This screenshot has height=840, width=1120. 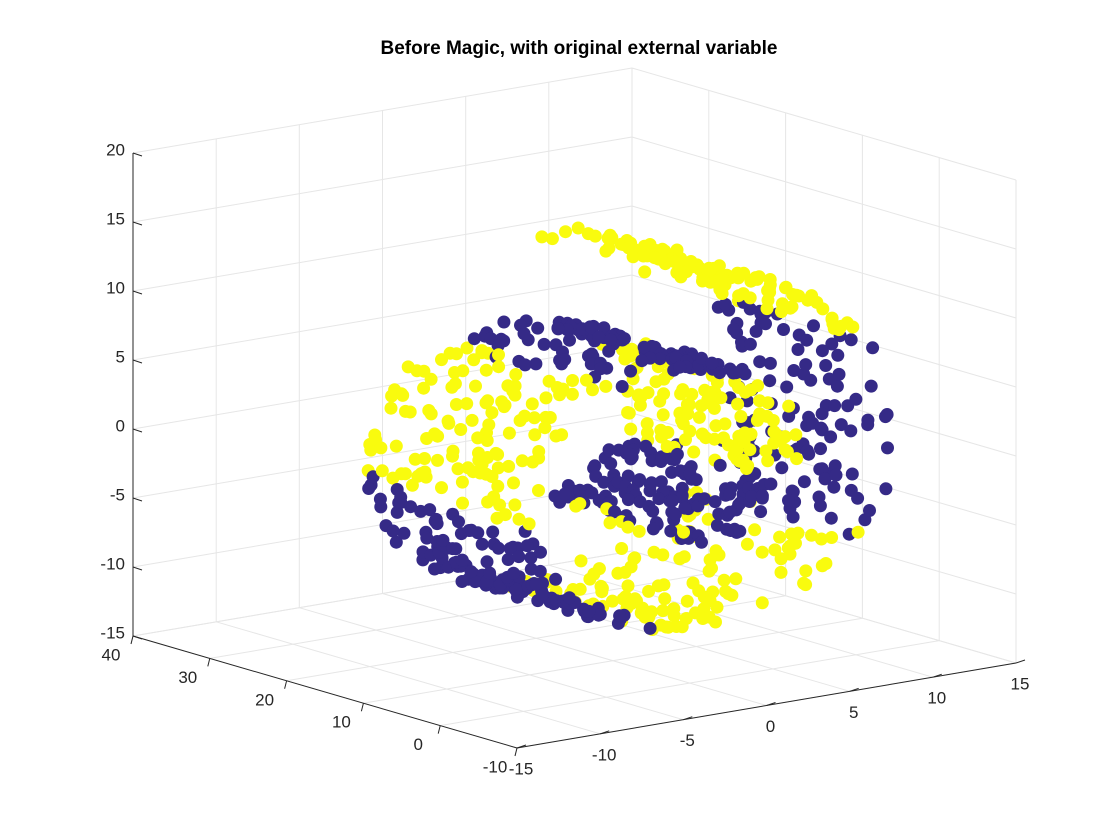 I want to click on z-tick-mark, so click(x=137, y=568).